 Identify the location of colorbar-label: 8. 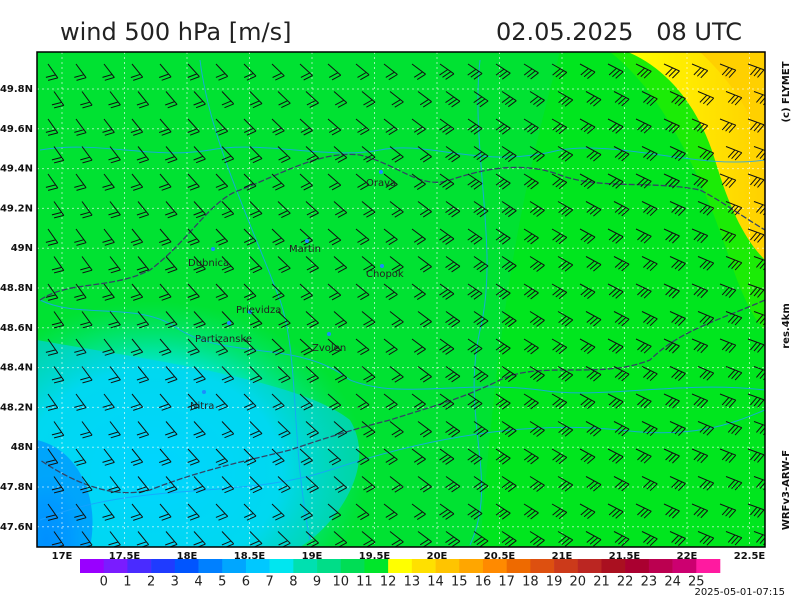
(293, 582).